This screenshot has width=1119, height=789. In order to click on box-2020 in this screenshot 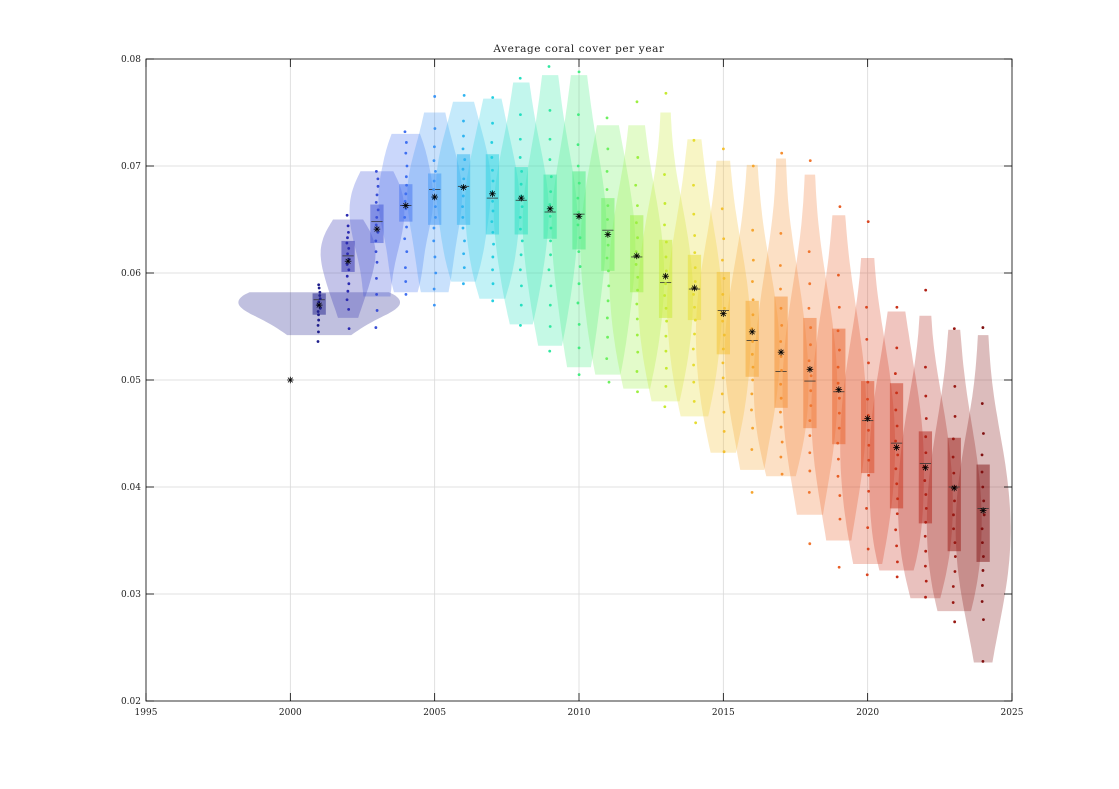, I will do `click(868, 427)`.